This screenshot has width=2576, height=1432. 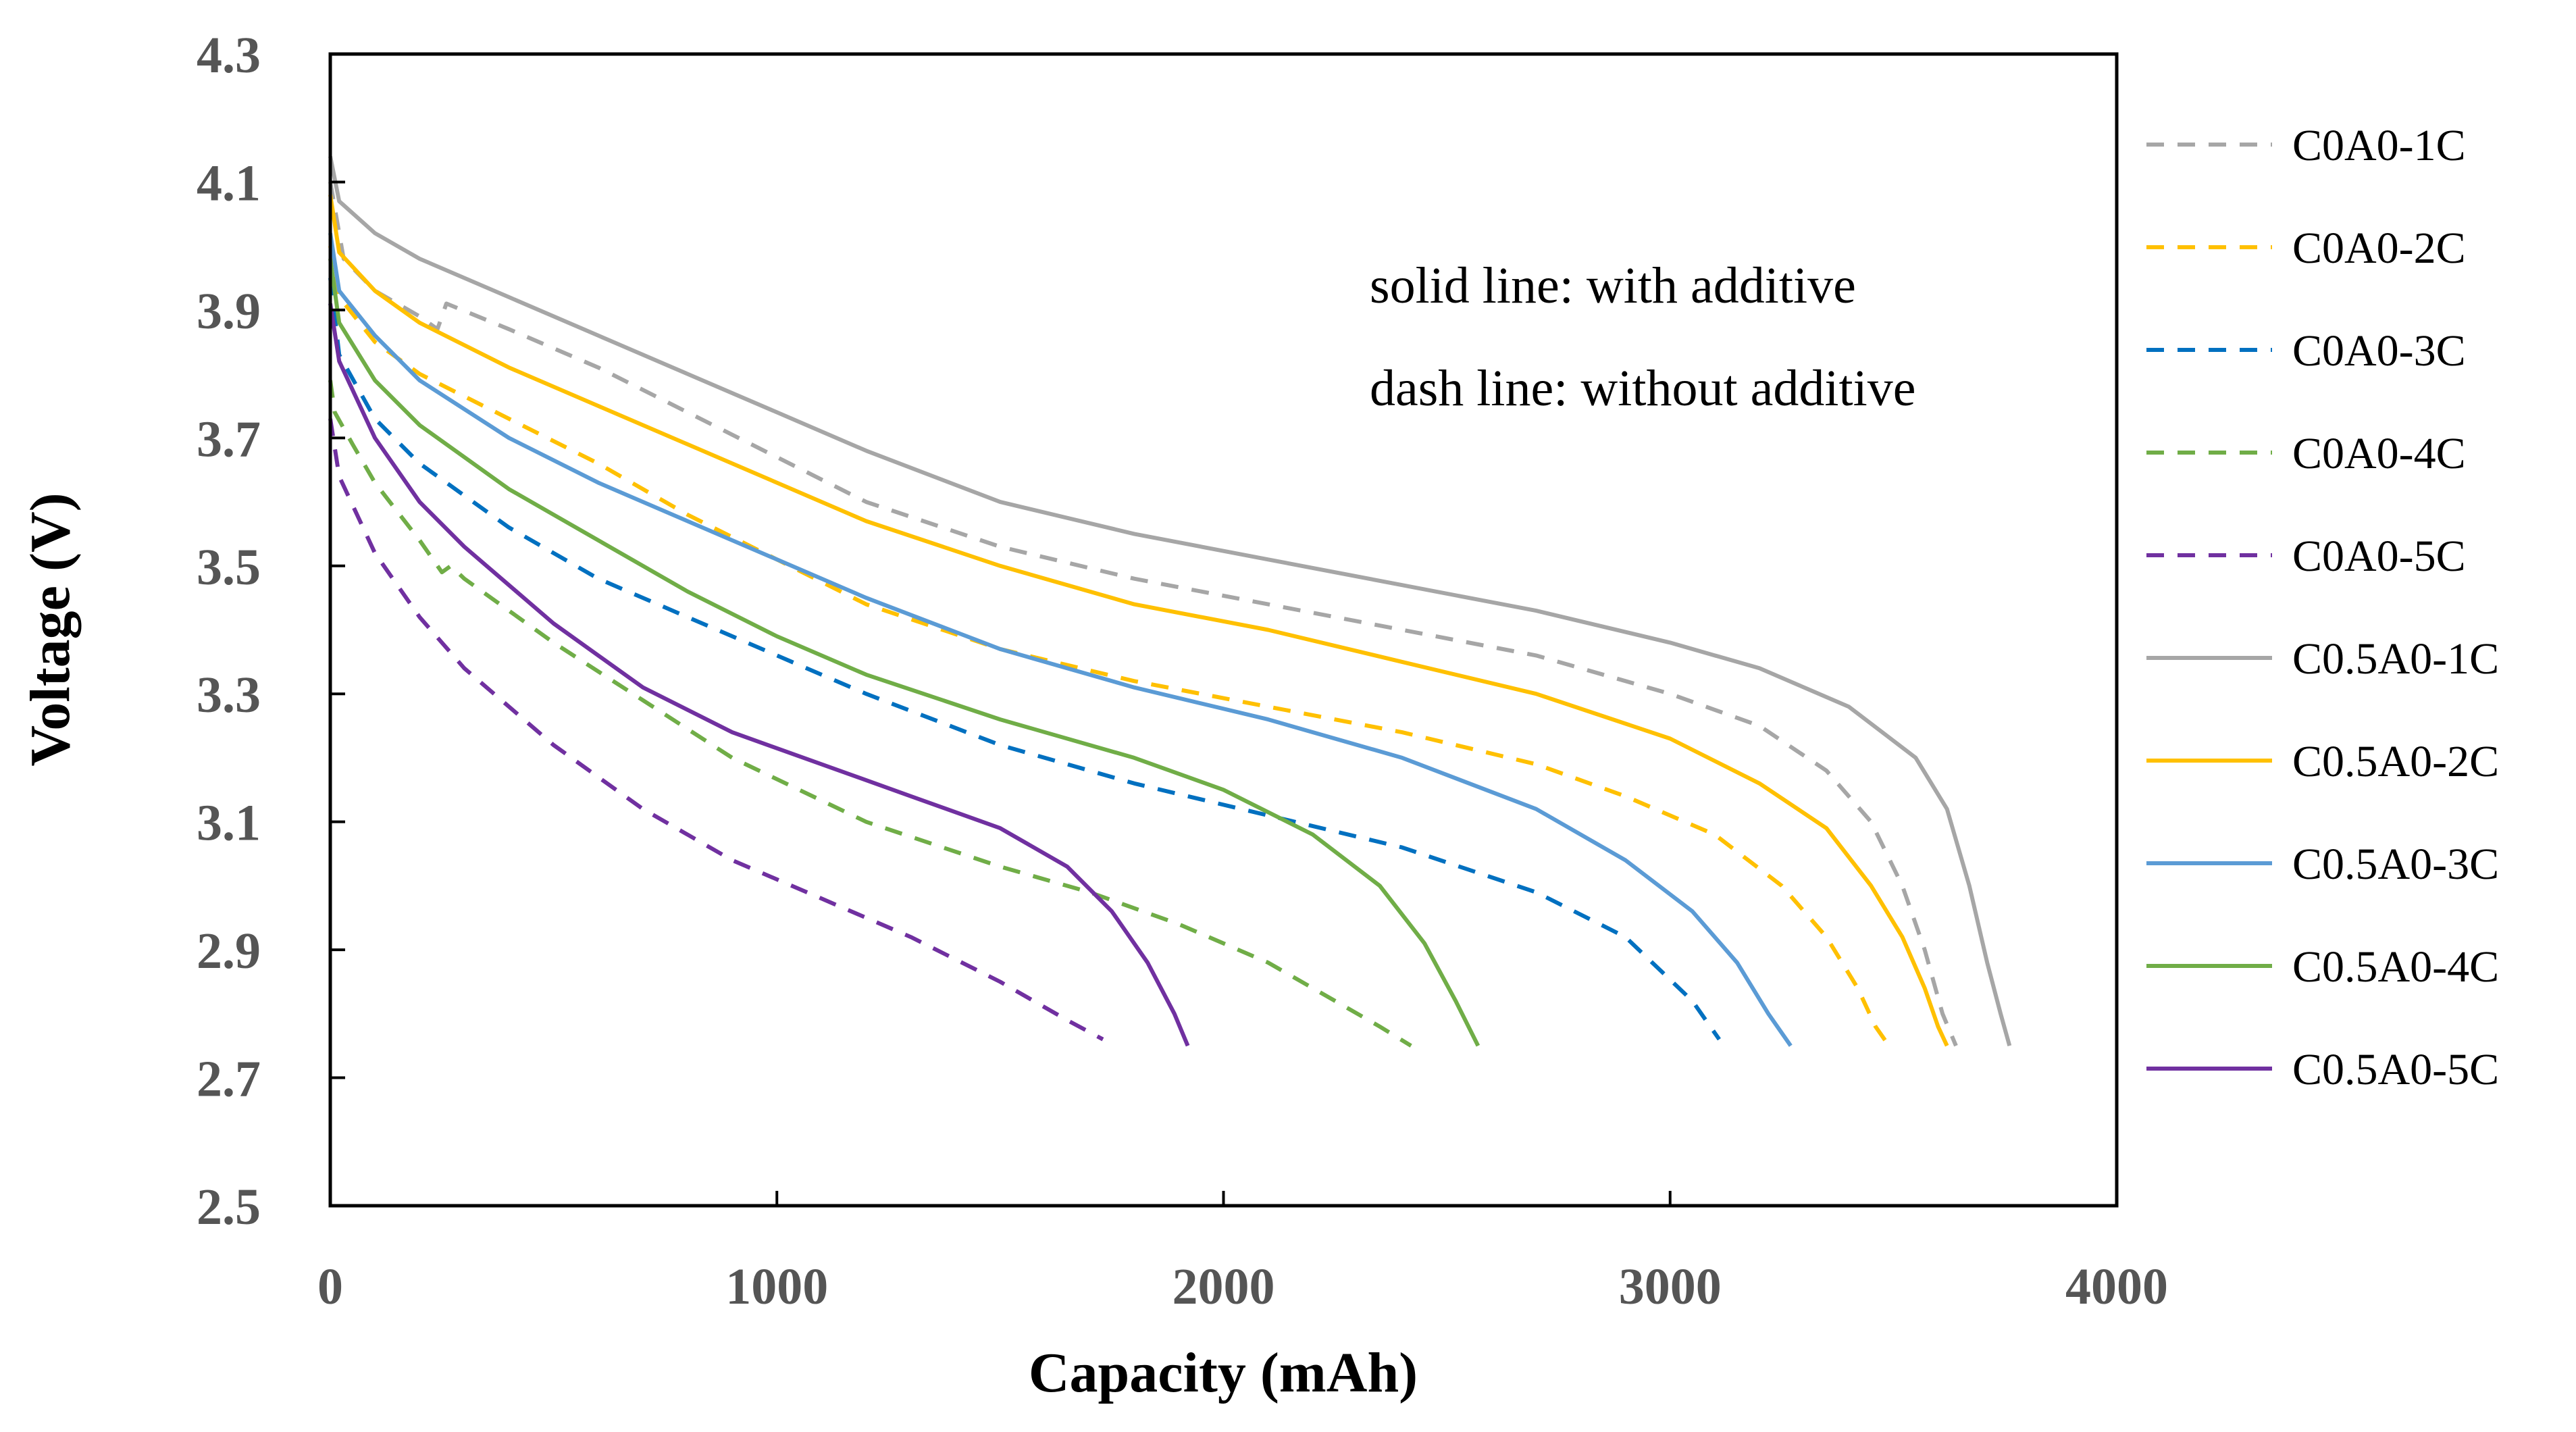 What do you see at coordinates (2379, 351) in the screenshot?
I see `legend-label: C0A0-3C` at bounding box center [2379, 351].